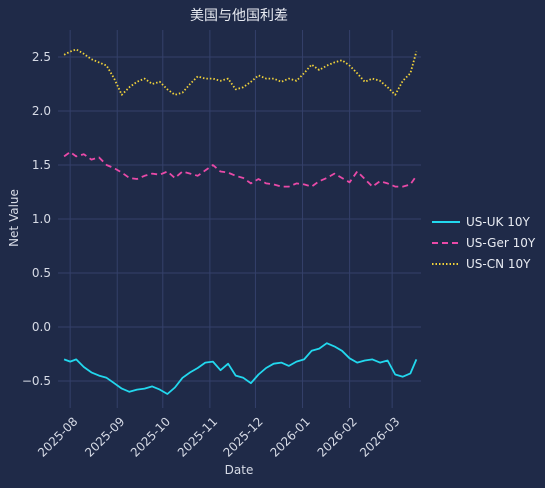 Image resolution: width=545 pixels, height=488 pixels. Describe the element at coordinates (36, 381) in the screenshot. I see `y-tick-label: −0.5` at that location.